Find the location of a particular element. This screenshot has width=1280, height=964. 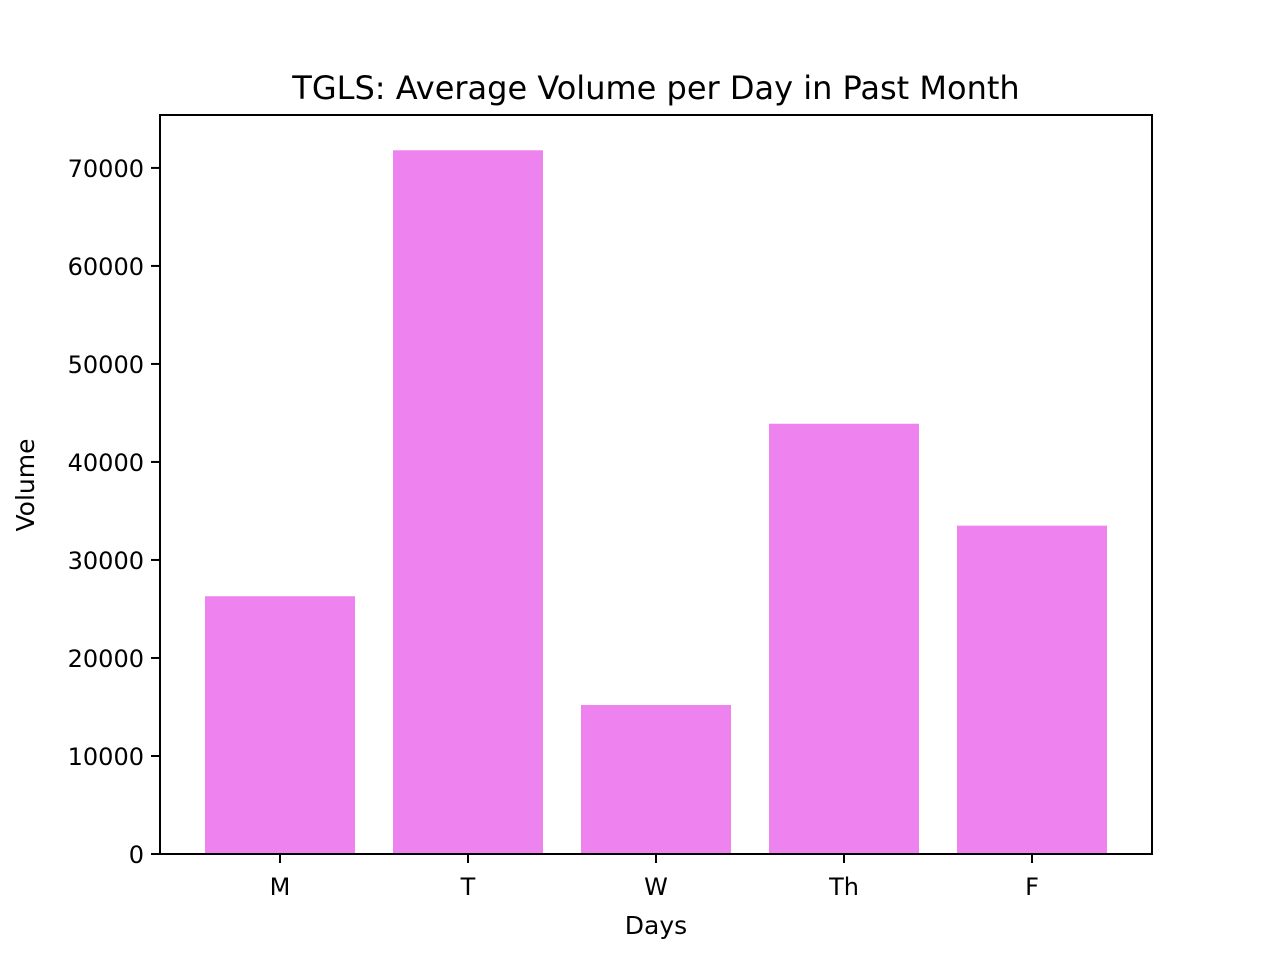

y-tick-label: 70000 is located at coordinates (106, 169).